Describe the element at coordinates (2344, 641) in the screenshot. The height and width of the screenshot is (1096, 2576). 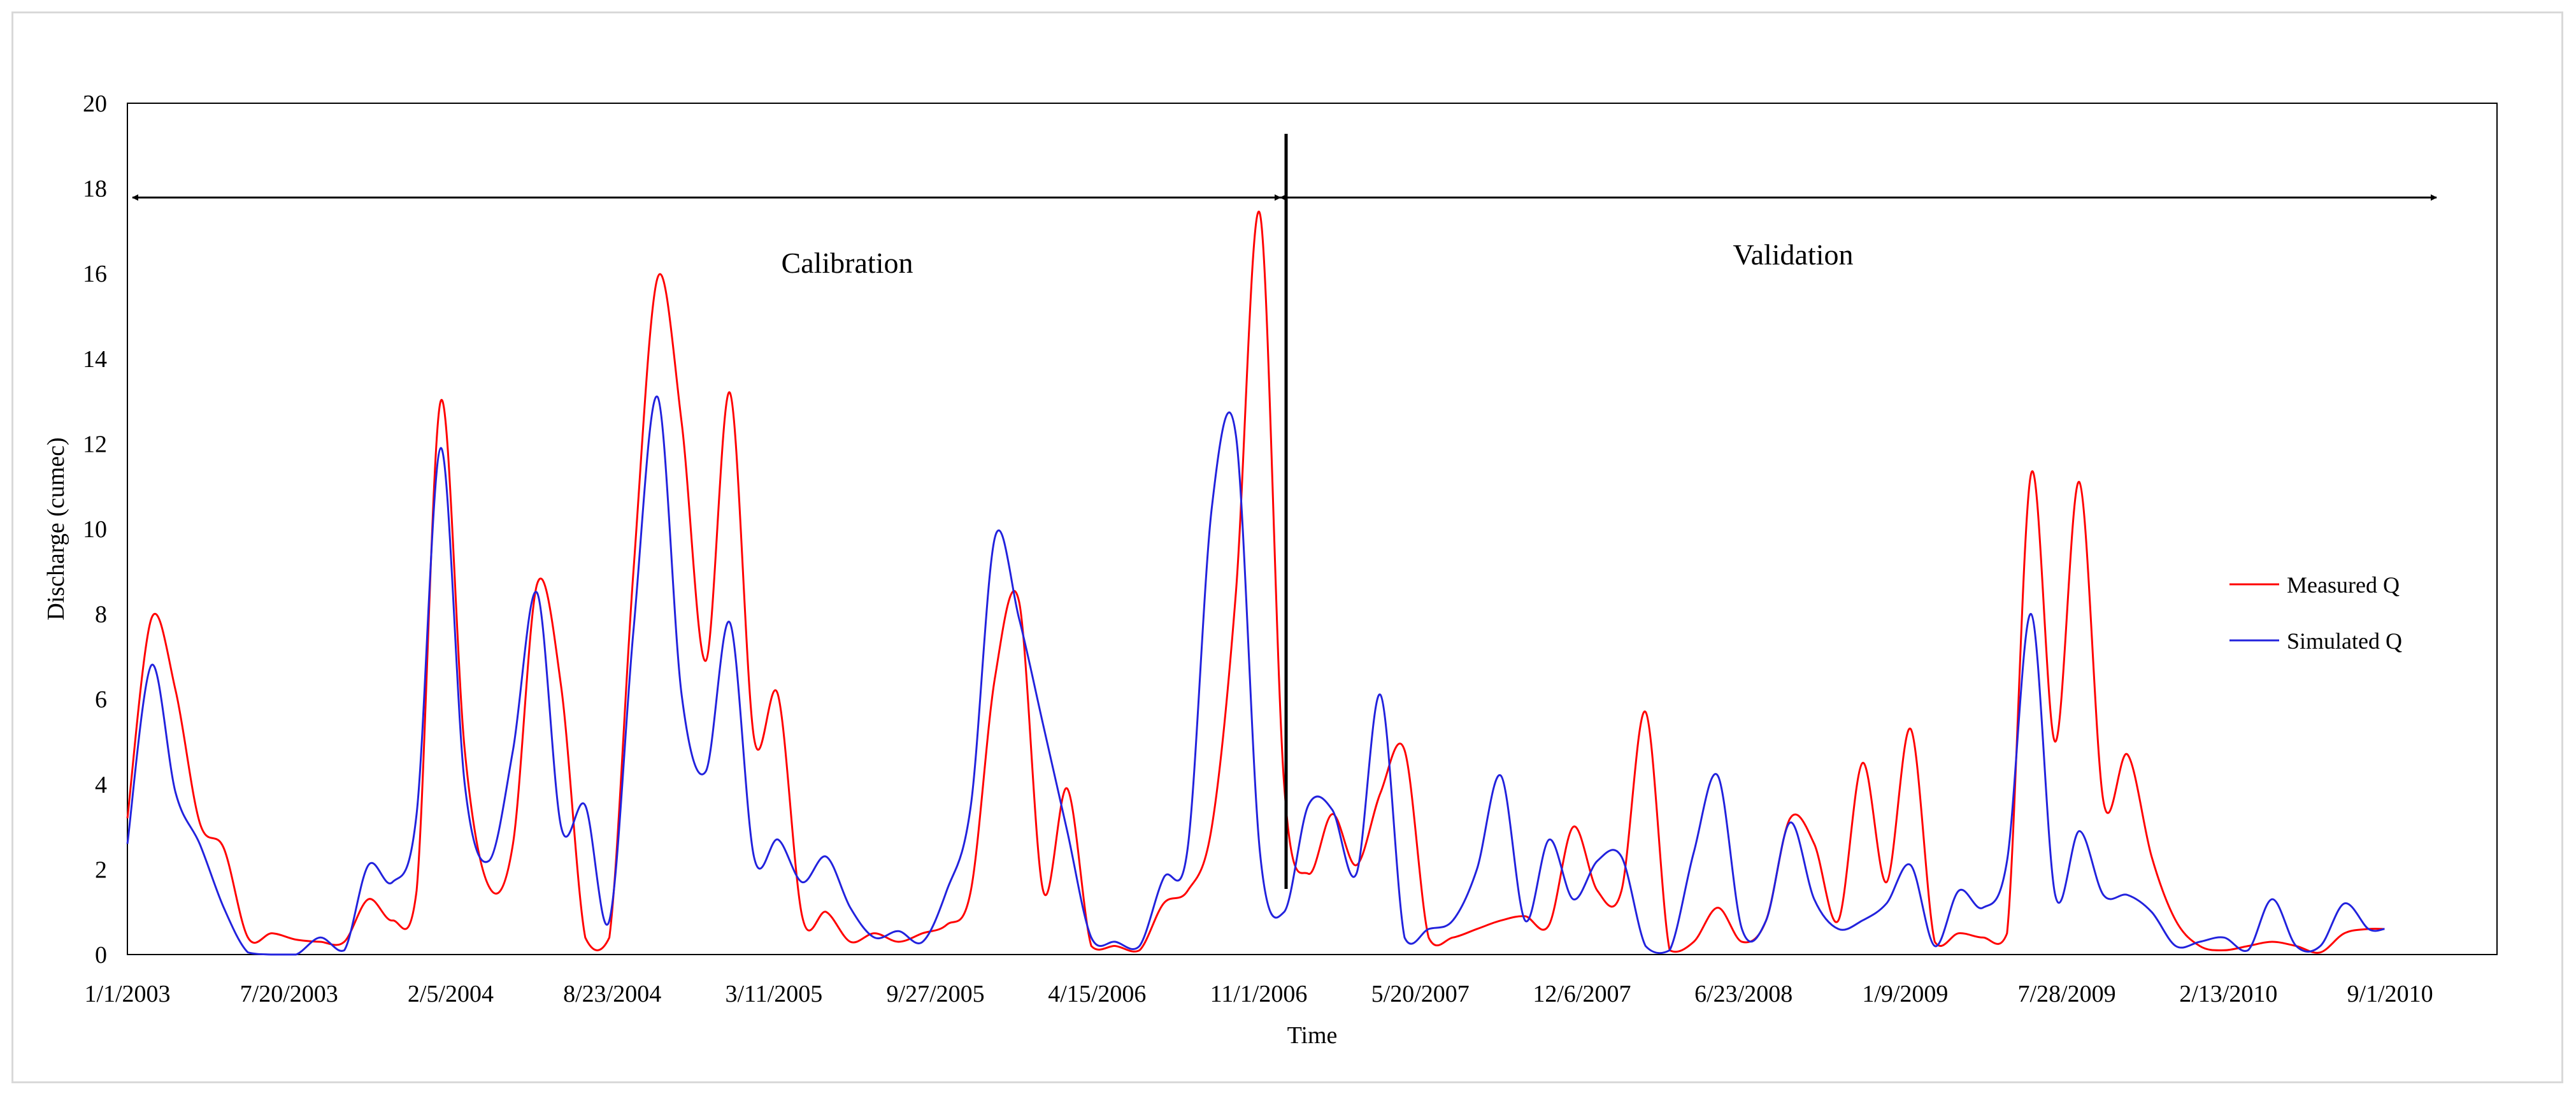
I see `legend-label-simulated: Simulated Q` at that location.